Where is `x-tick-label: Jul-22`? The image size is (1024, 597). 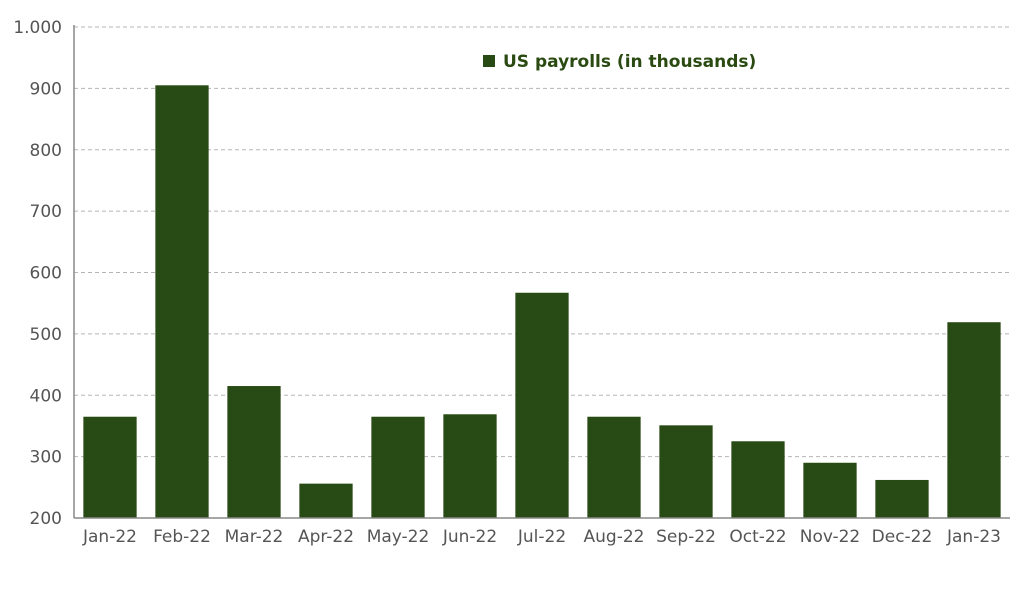 x-tick-label: Jul-22 is located at coordinates (541, 537).